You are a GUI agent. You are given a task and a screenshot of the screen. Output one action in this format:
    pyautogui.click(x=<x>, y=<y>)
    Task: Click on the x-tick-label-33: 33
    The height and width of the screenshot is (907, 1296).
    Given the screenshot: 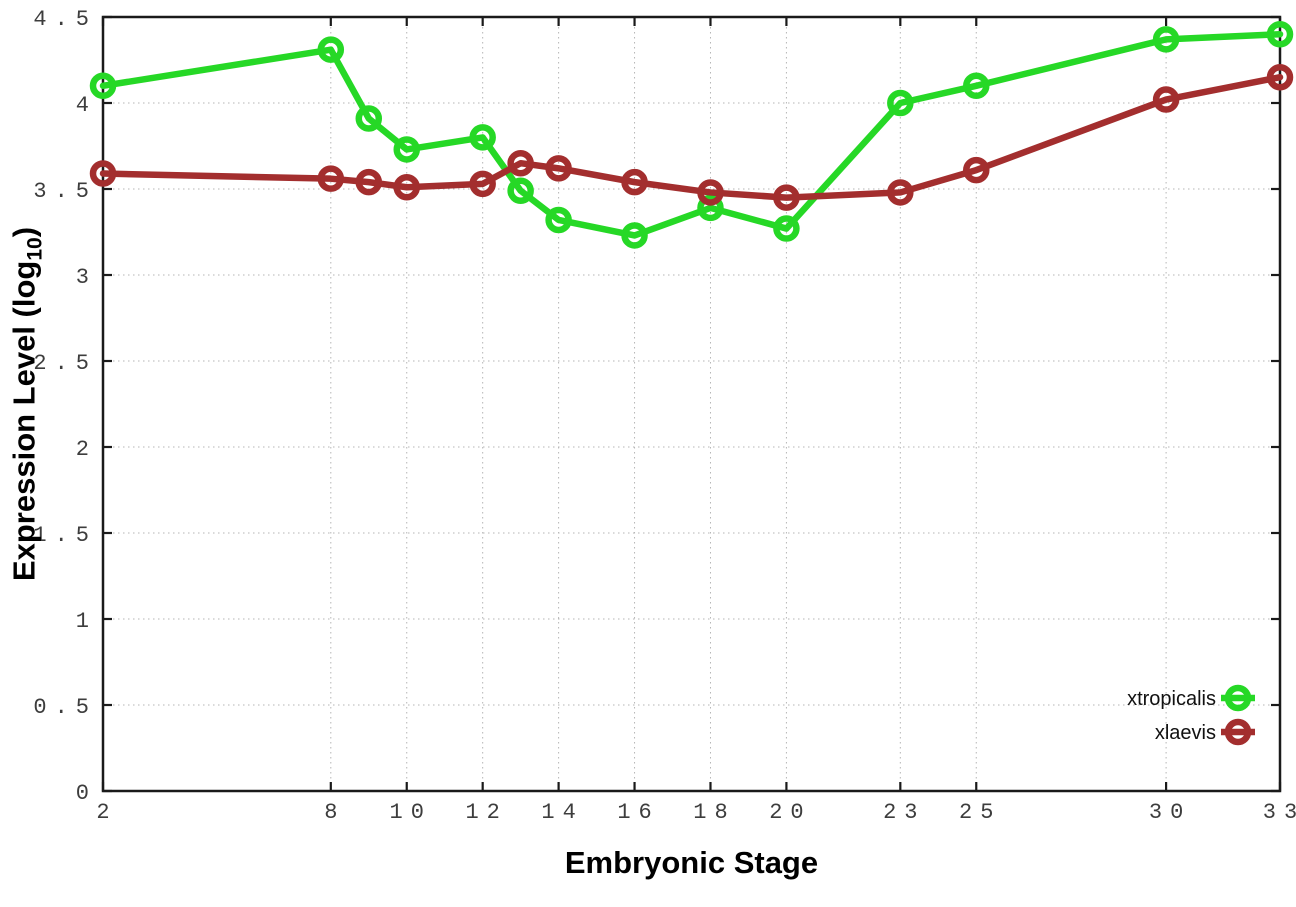 What is the action you would take?
    pyautogui.click(x=1279, y=812)
    